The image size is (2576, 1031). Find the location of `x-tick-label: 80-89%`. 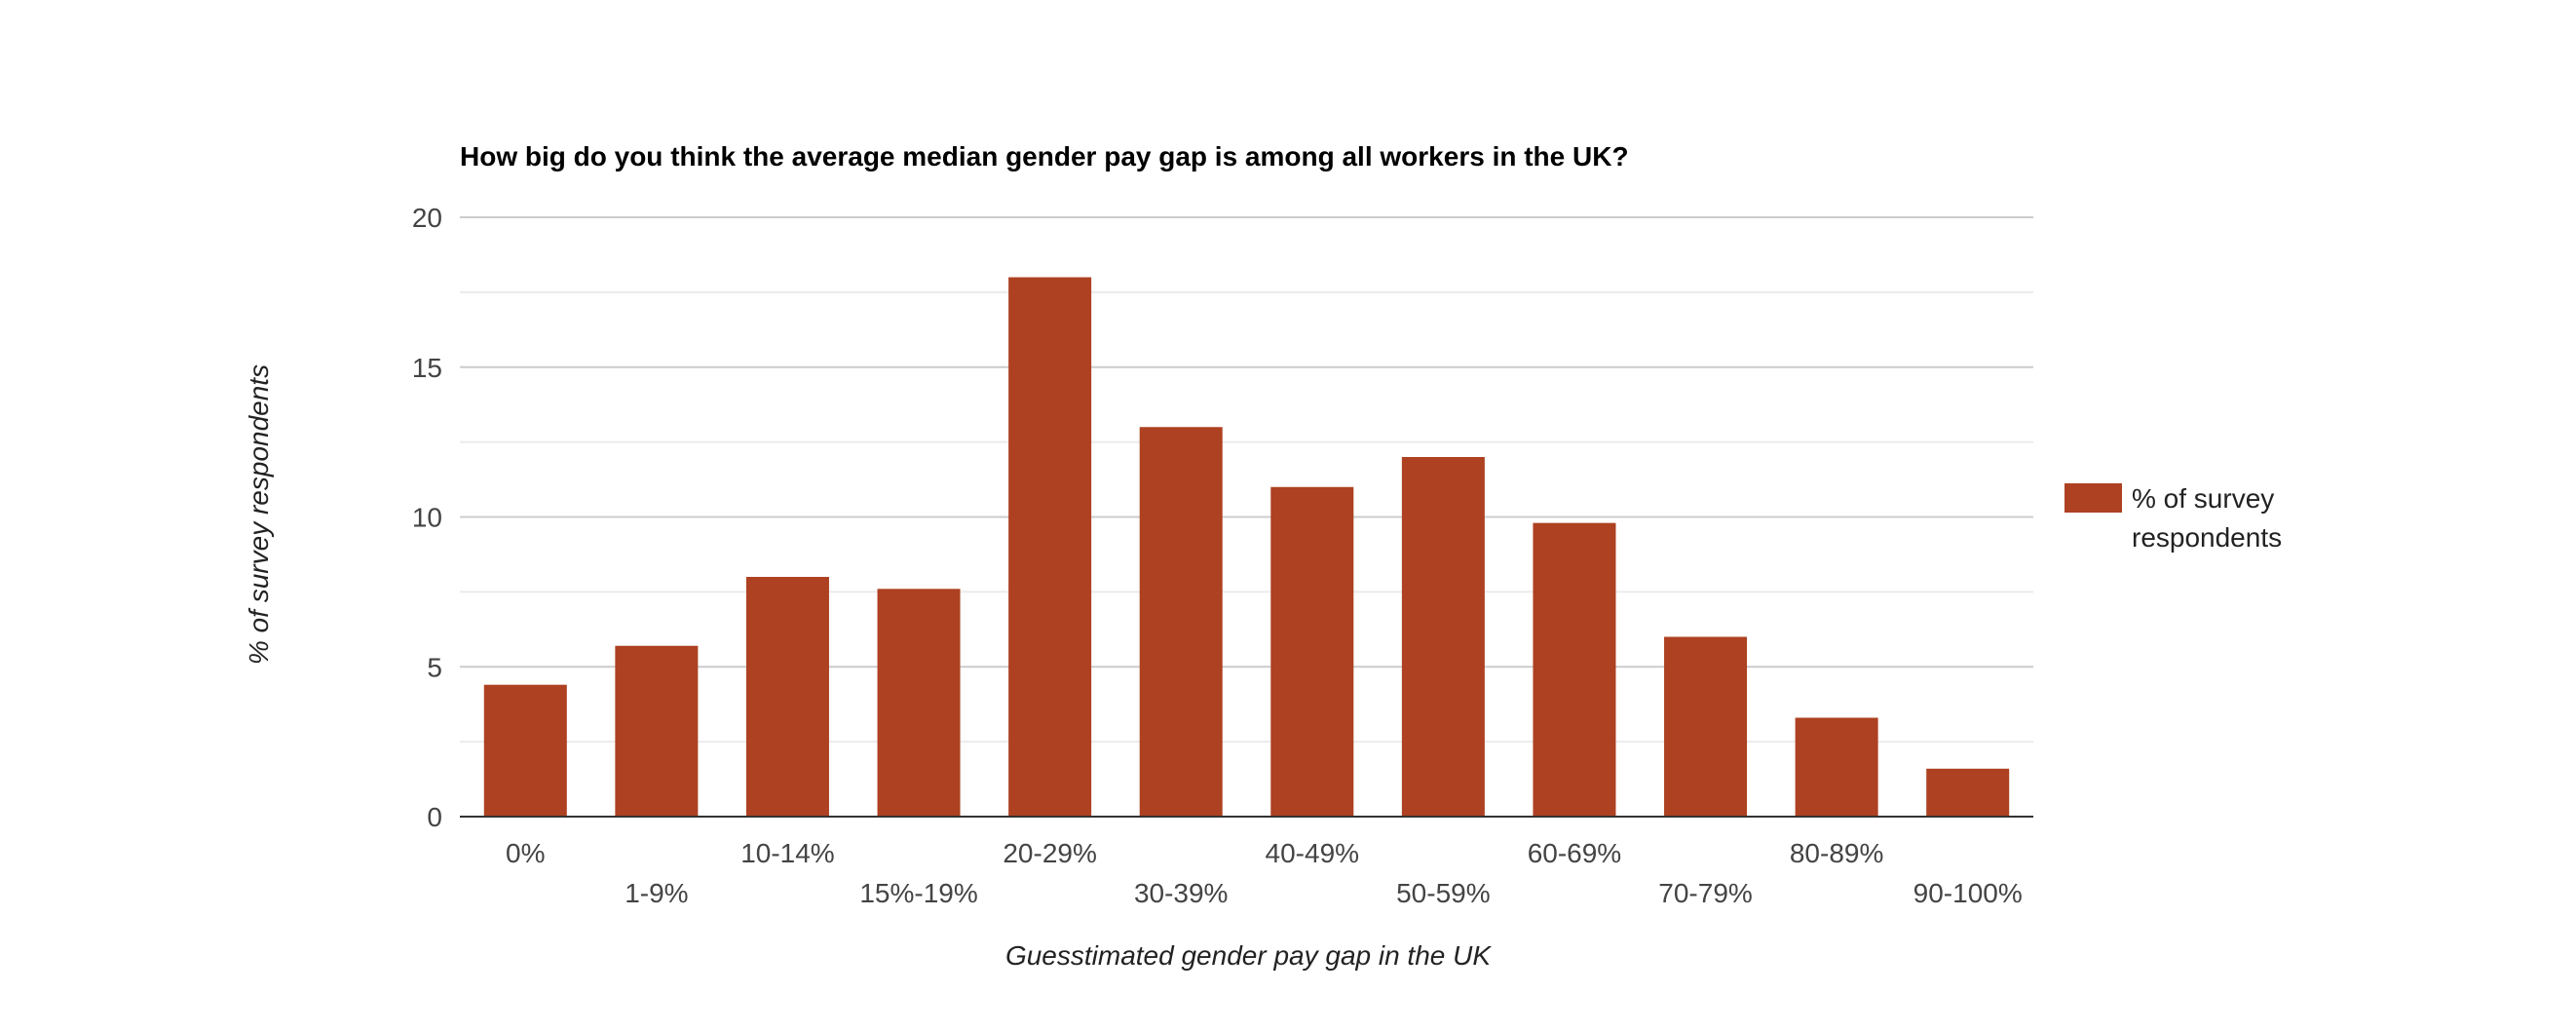

x-tick-label: 80-89% is located at coordinates (1837, 853).